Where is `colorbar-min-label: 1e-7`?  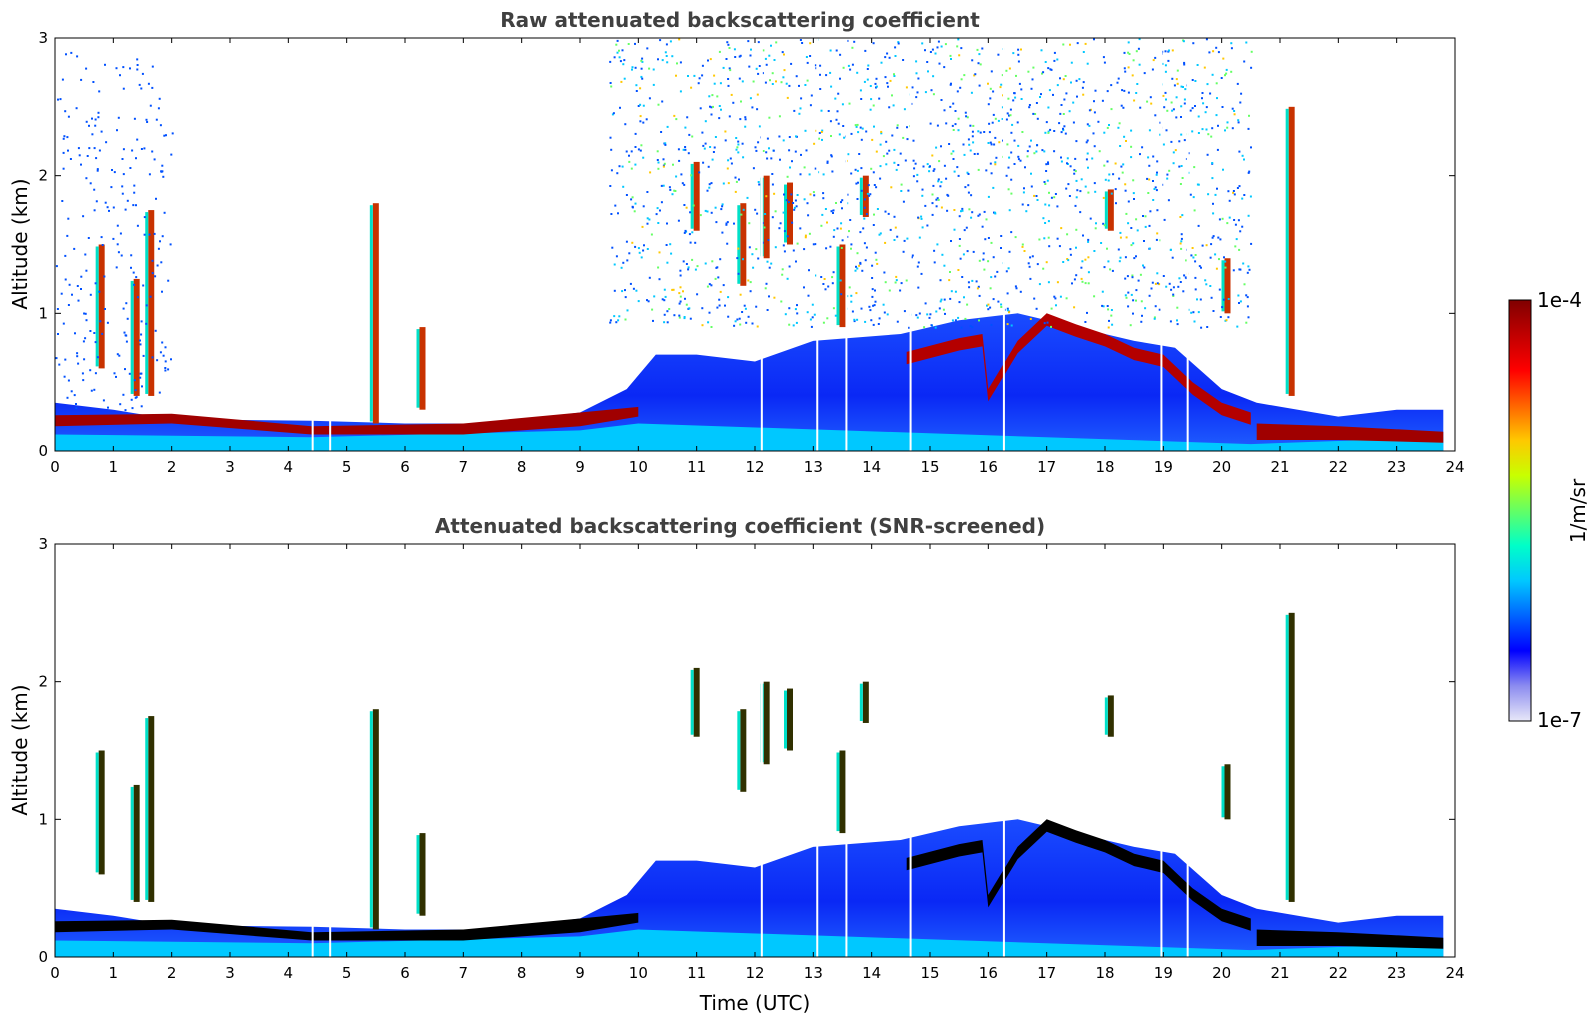
colorbar-min-label: 1e-7 is located at coordinates (1559, 720).